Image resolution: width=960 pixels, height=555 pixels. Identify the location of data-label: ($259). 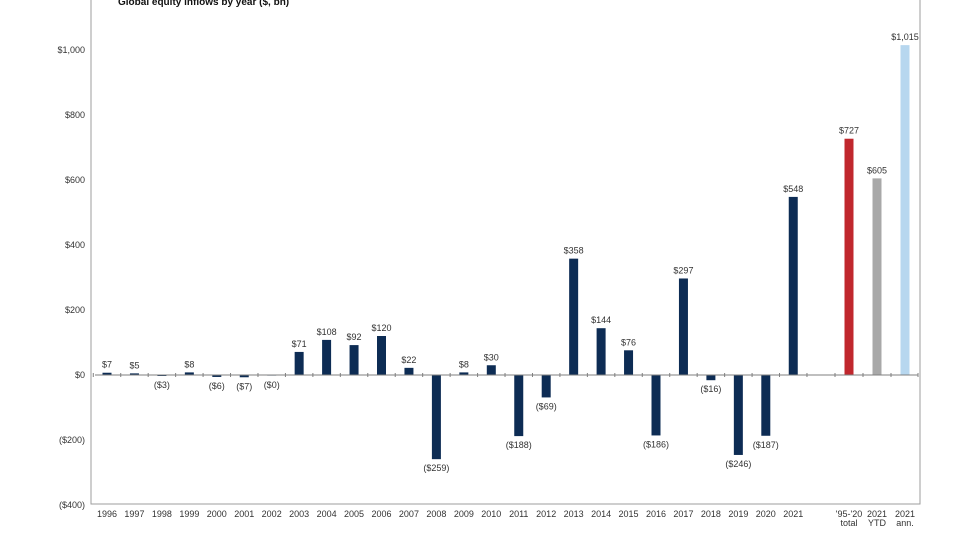
(436, 468).